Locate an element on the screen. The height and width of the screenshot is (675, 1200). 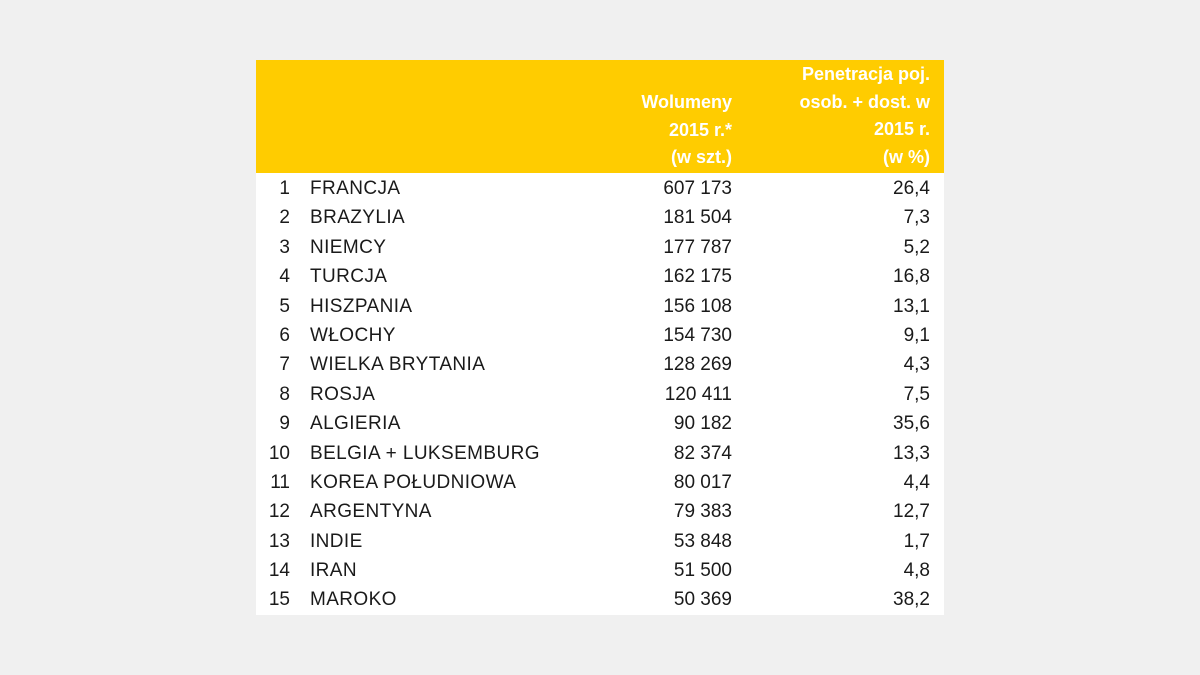
table-row: 4 TURCJA 162 175 16,8 is located at coordinates (600, 276).